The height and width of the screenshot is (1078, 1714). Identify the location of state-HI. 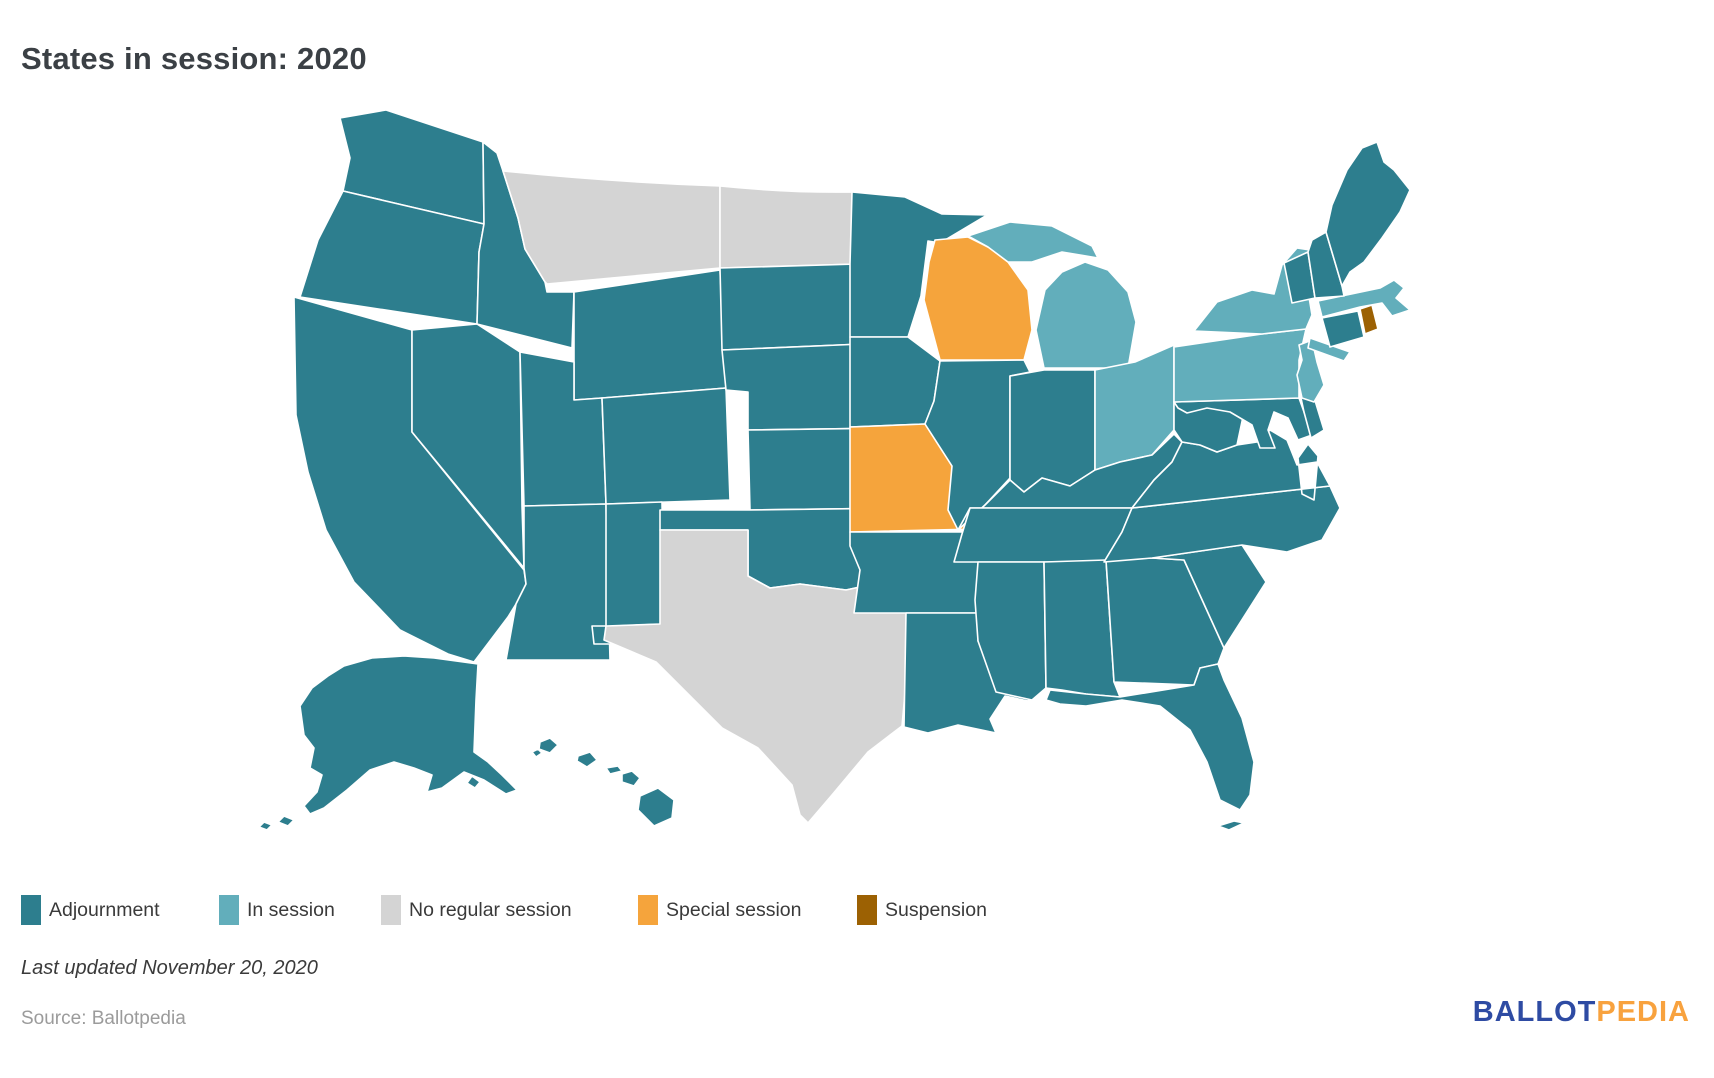
(603, 782).